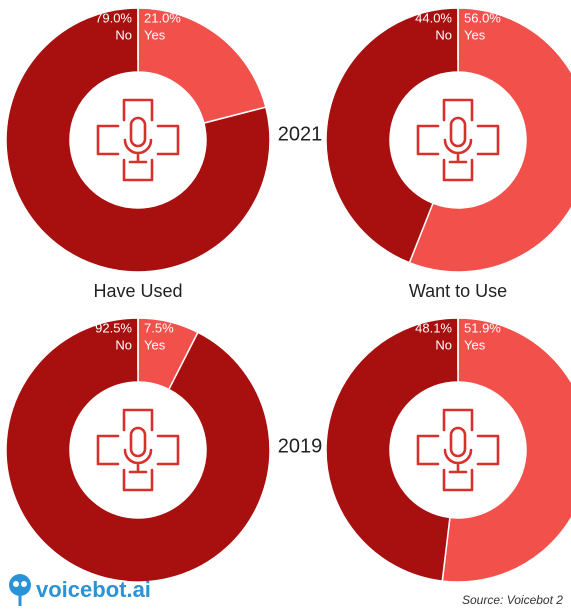  What do you see at coordinates (433, 17) in the screenshot?
I see `value-label: 44.0%` at bounding box center [433, 17].